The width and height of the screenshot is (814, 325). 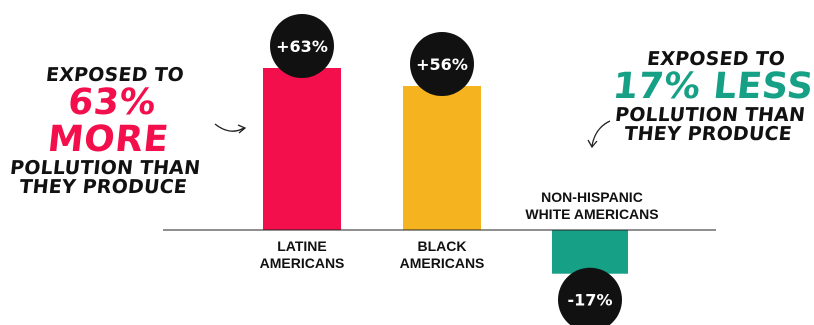 What do you see at coordinates (242, 129) in the screenshot?
I see `left-arrow-head` at bounding box center [242, 129].